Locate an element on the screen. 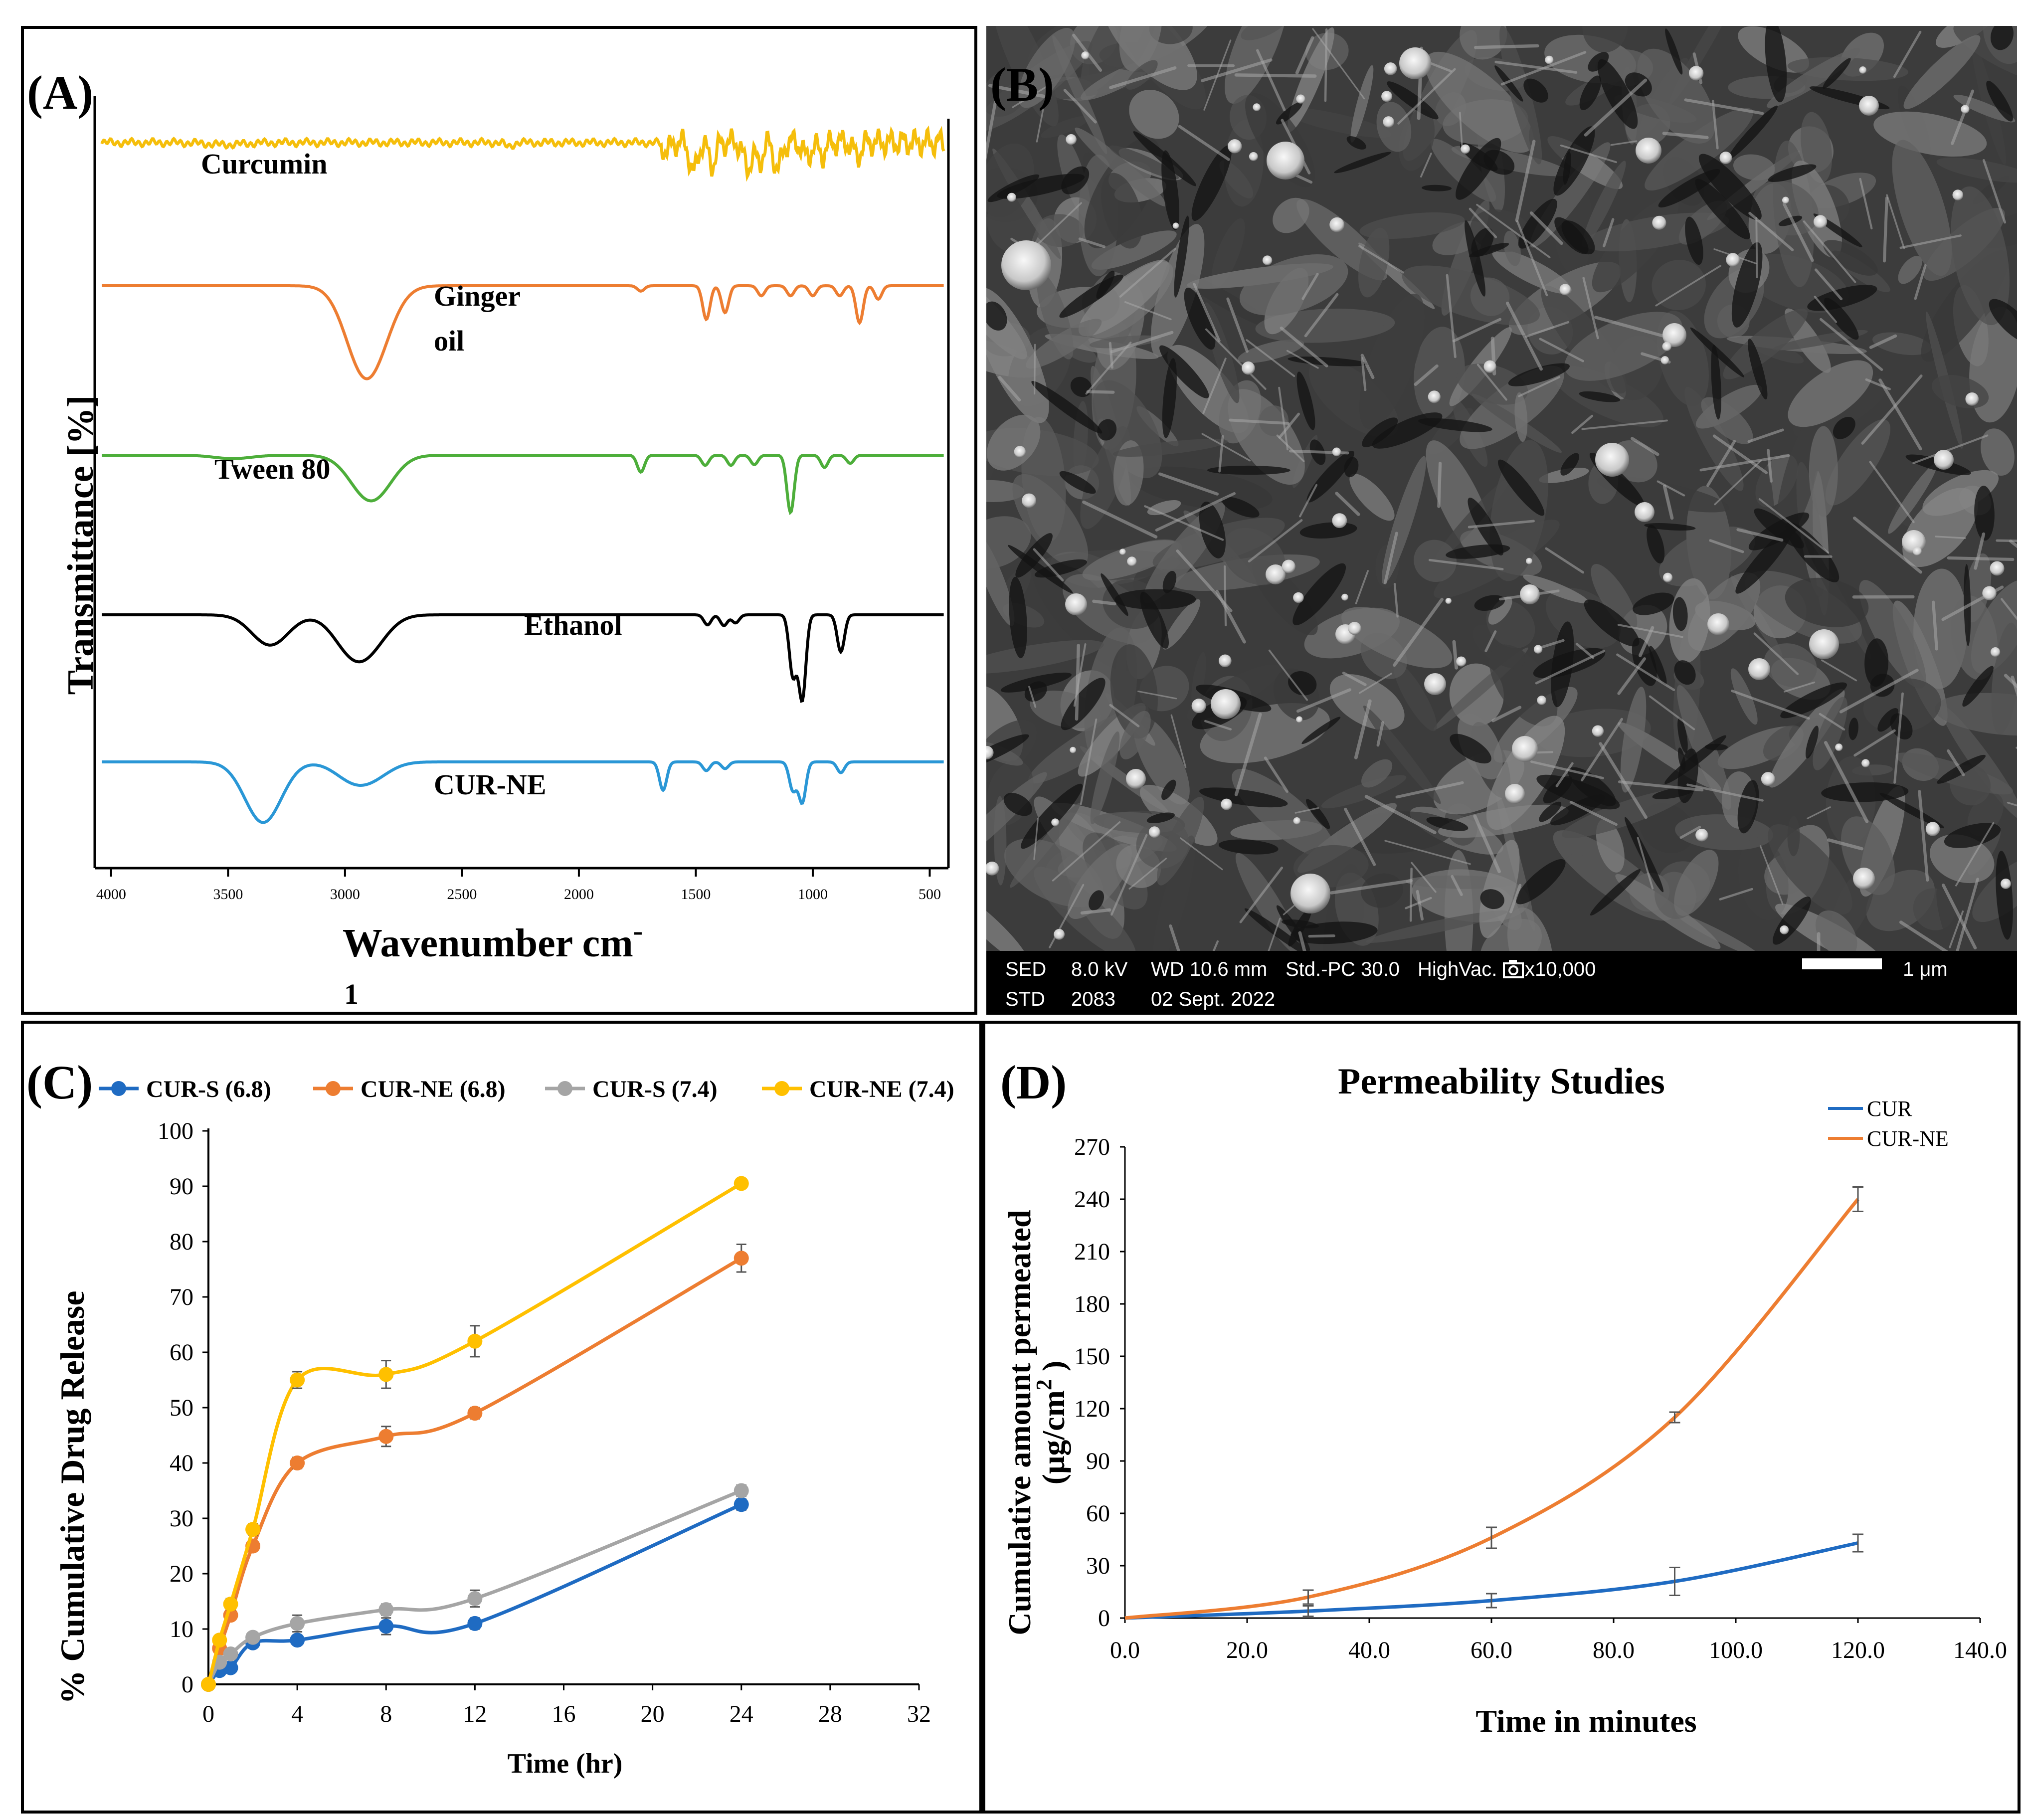  panel-c-letter: (C) is located at coordinates (60, 1082).